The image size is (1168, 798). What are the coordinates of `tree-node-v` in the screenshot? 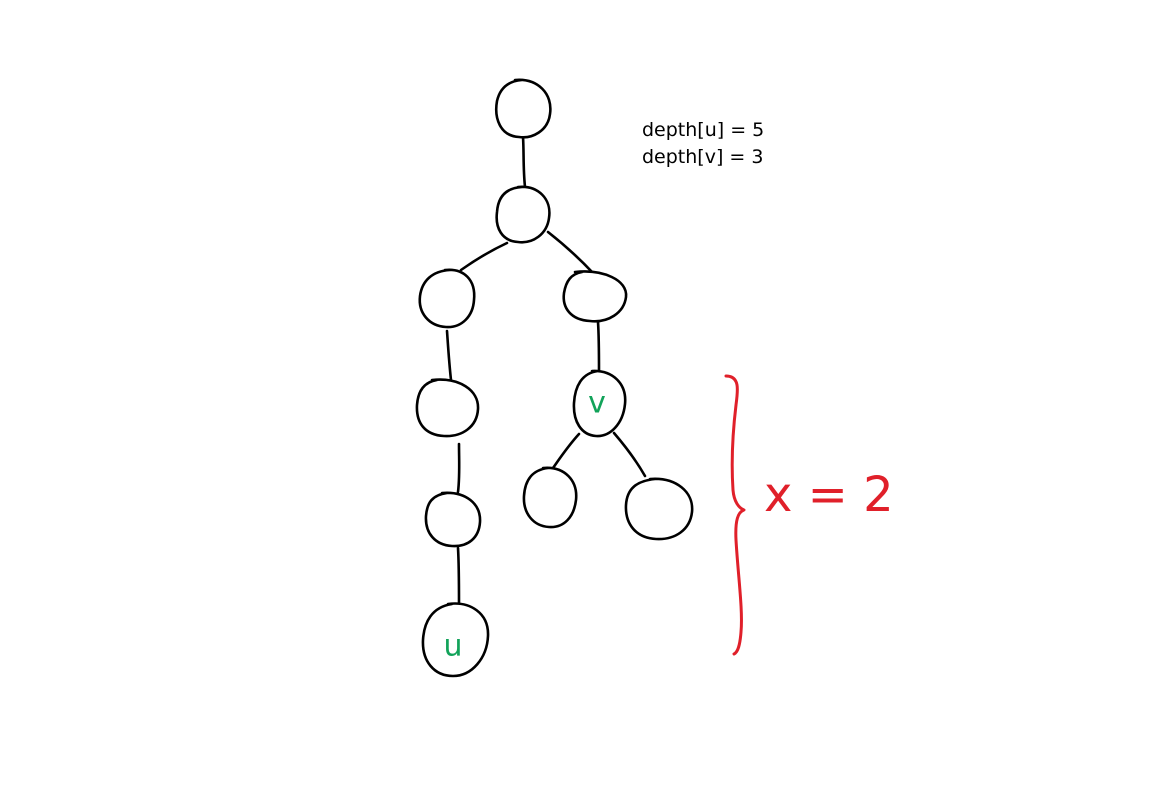 It's located at (599, 403).